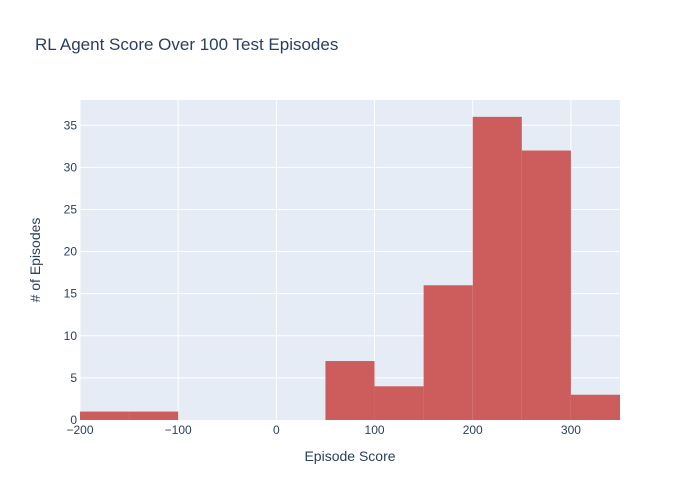 The width and height of the screenshot is (700, 500). I want to click on y-tick-label: 0, so click(73, 420).